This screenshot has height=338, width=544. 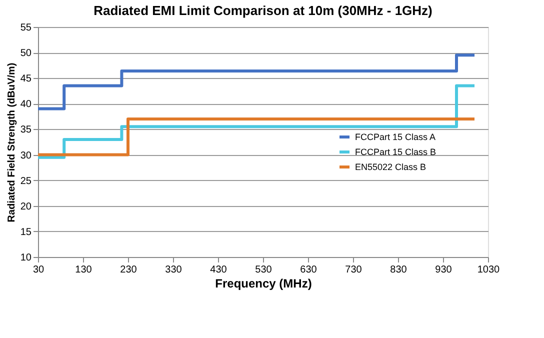 I want to click on x-tick-label: 1030, so click(x=488, y=270).